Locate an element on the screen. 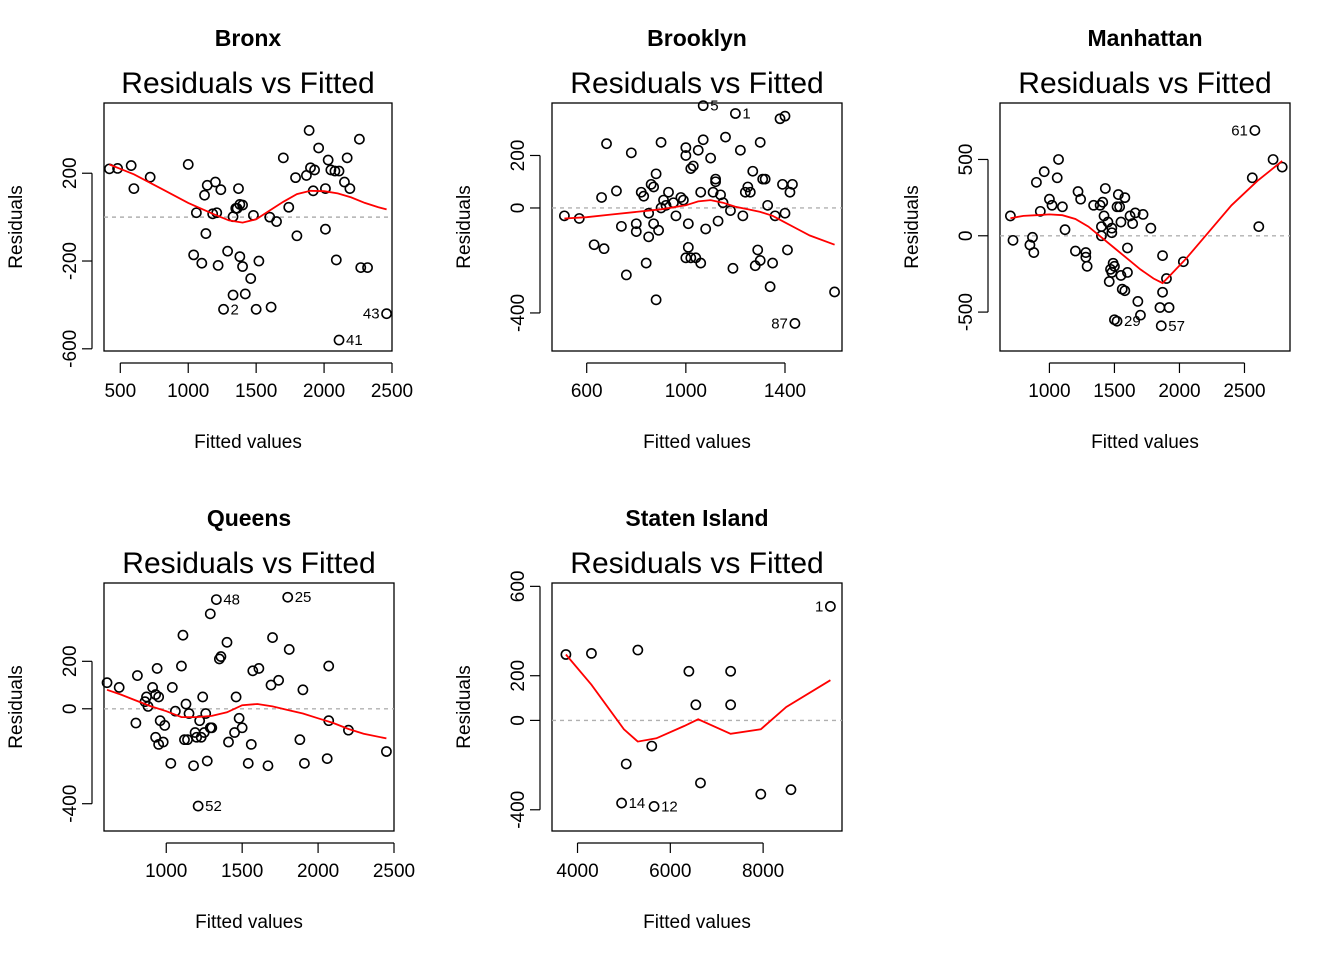  outlier-label: 48 is located at coordinates (231, 600).